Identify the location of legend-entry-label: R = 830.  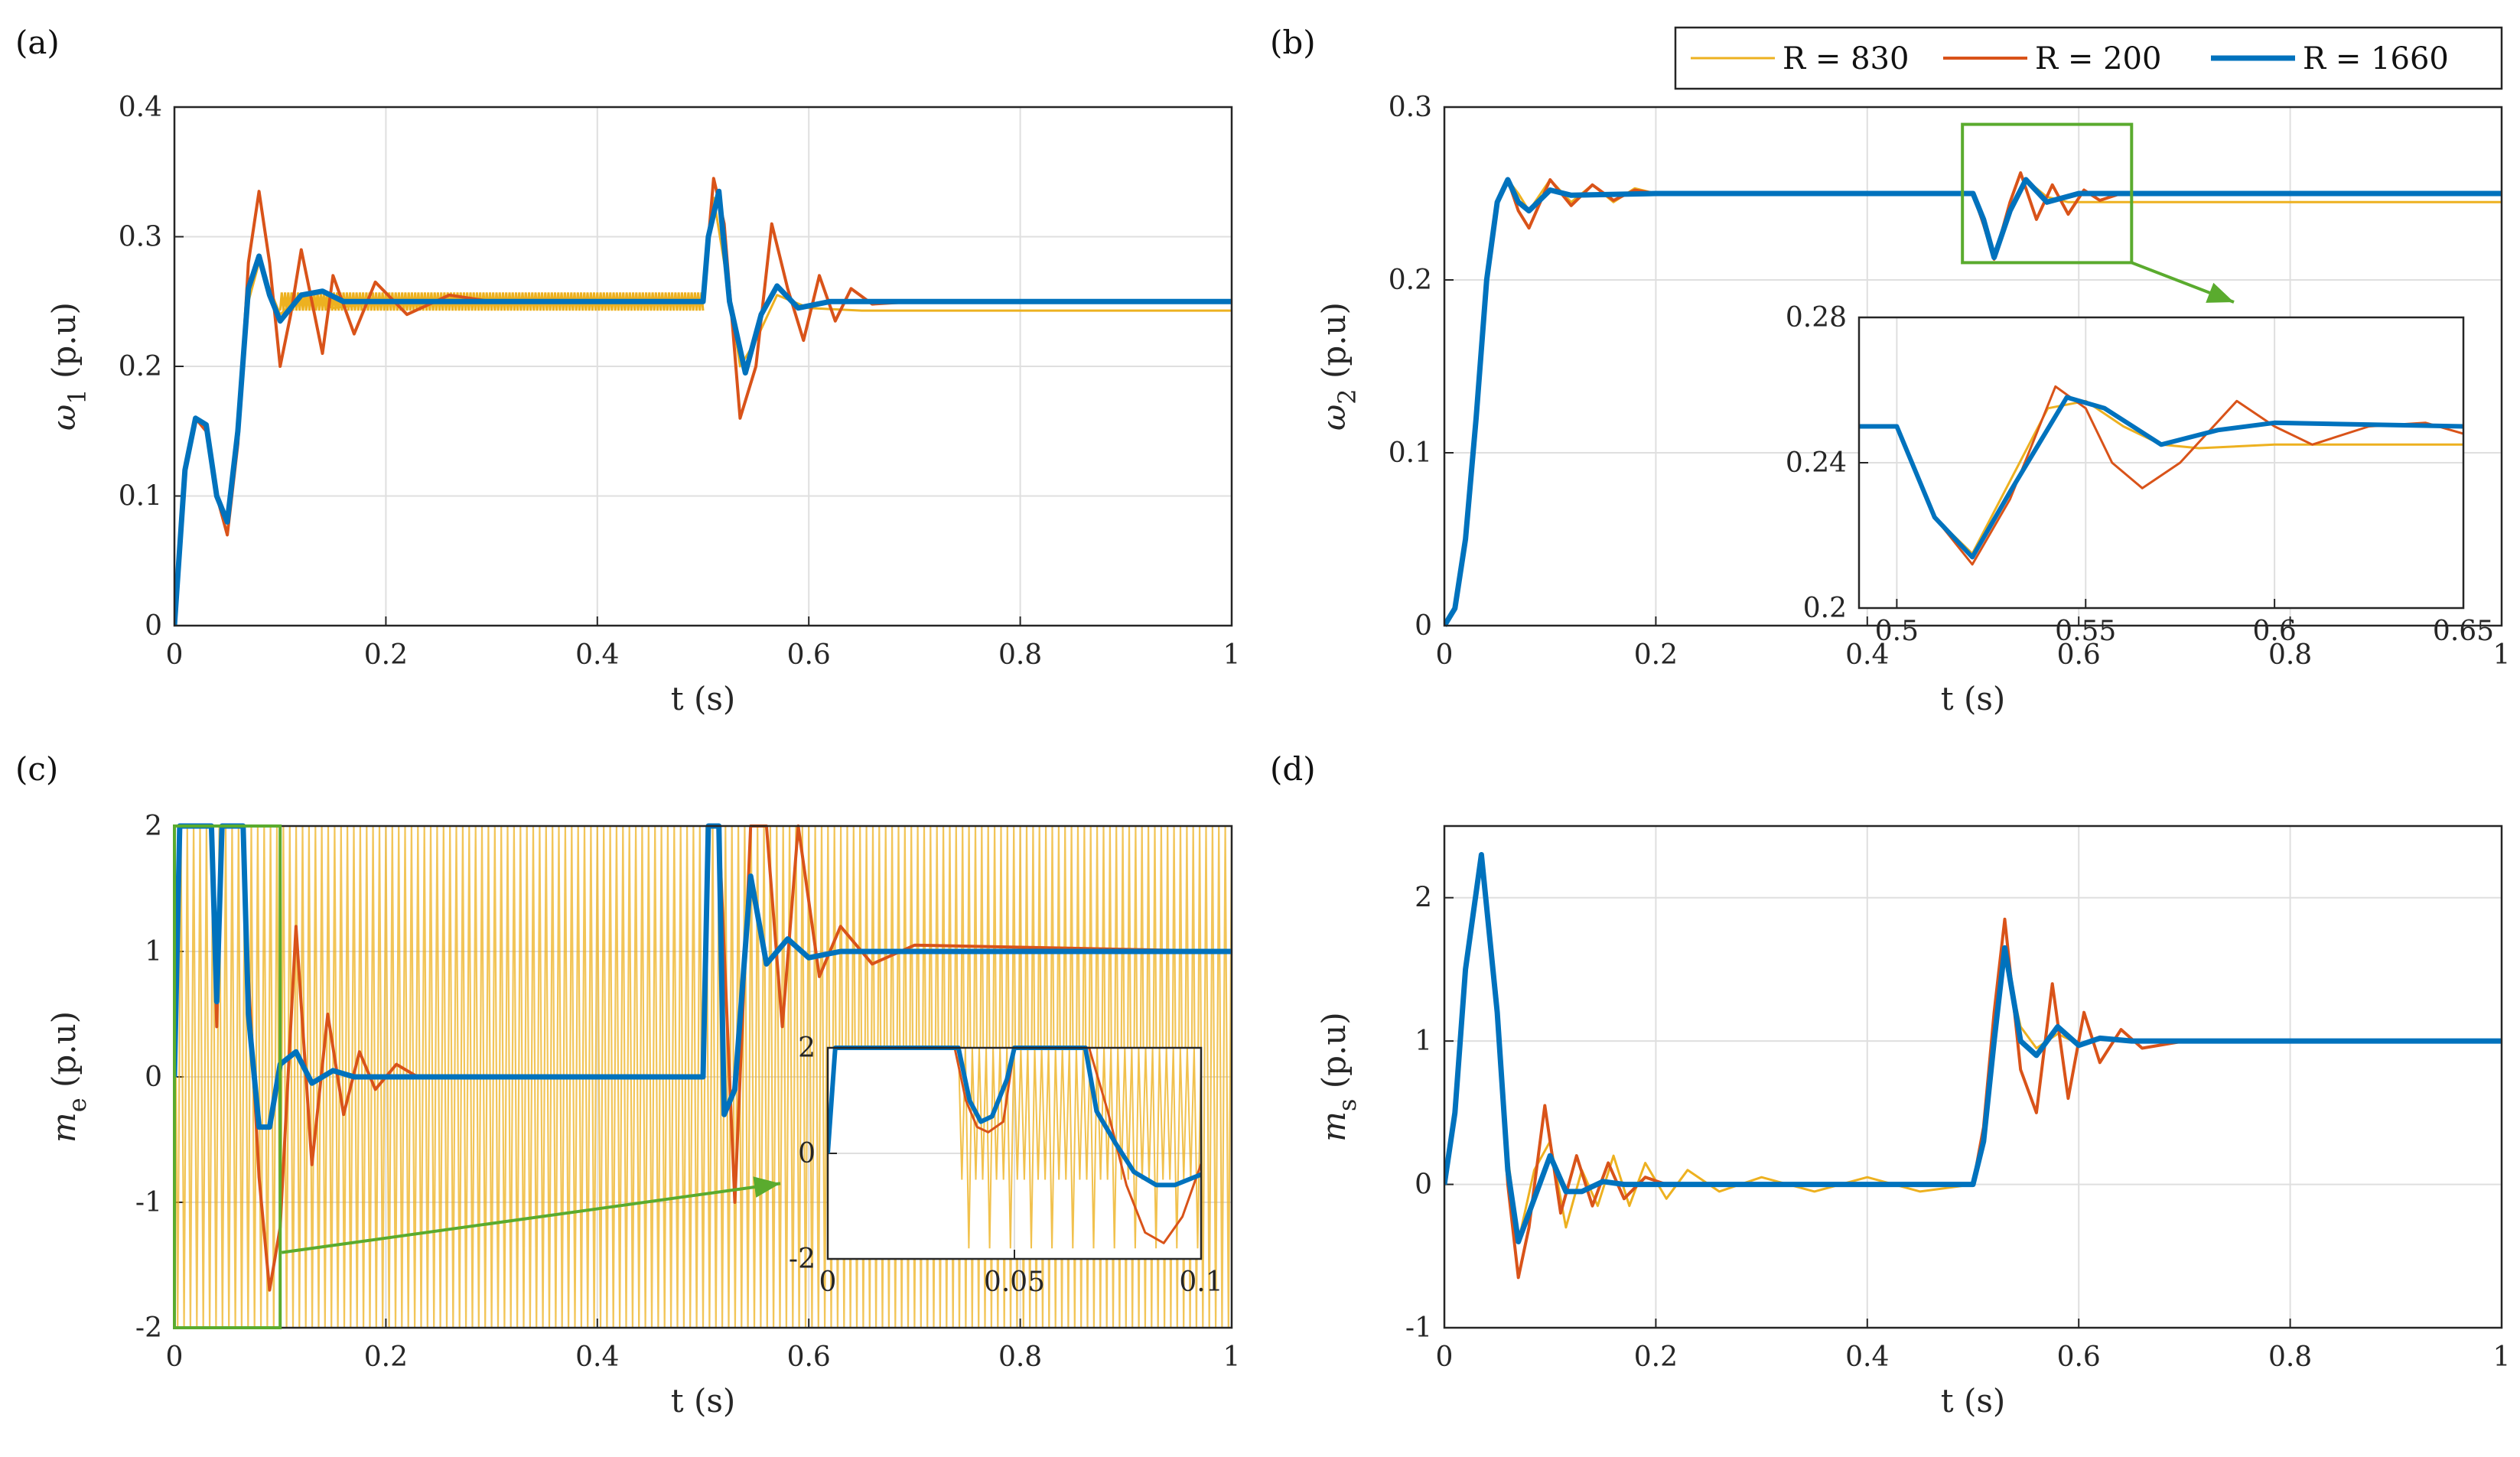
(1846, 58).